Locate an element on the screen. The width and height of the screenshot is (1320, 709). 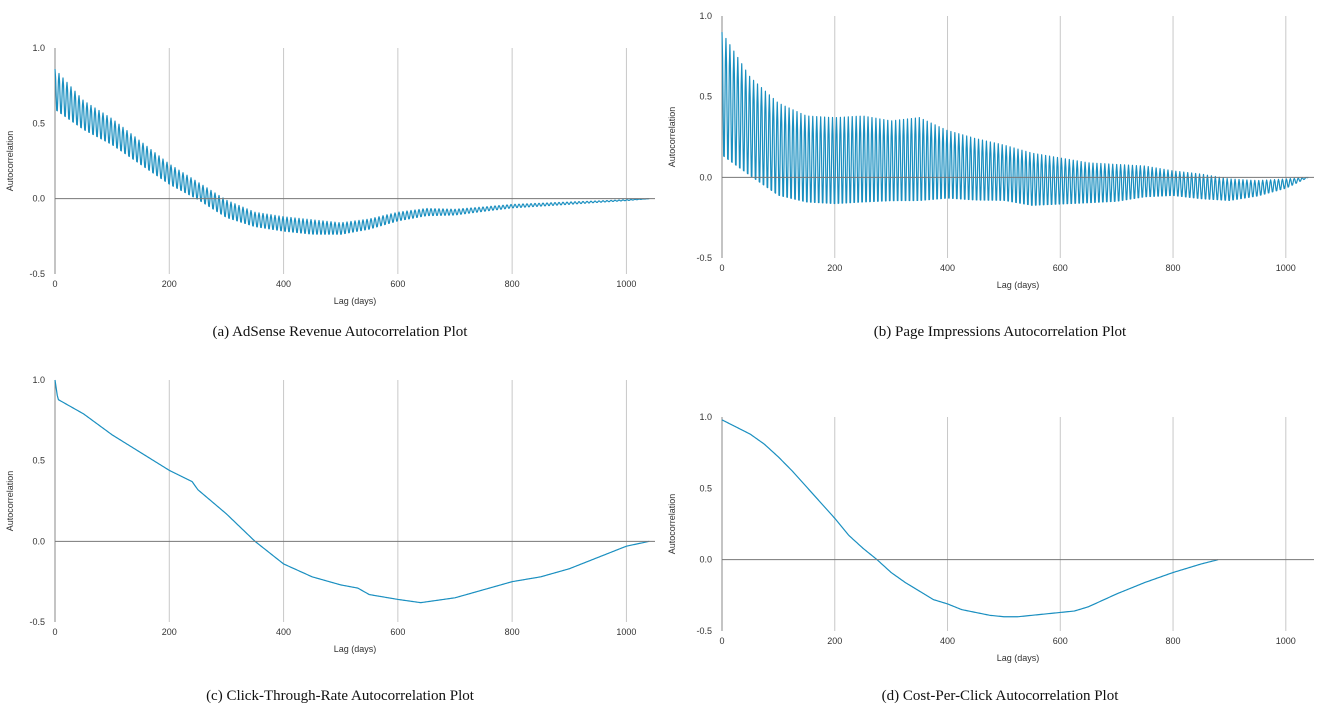
caption-d: (d) Cost-Per-Click Autocorrelation Plot is located at coordinates (1000, 696).